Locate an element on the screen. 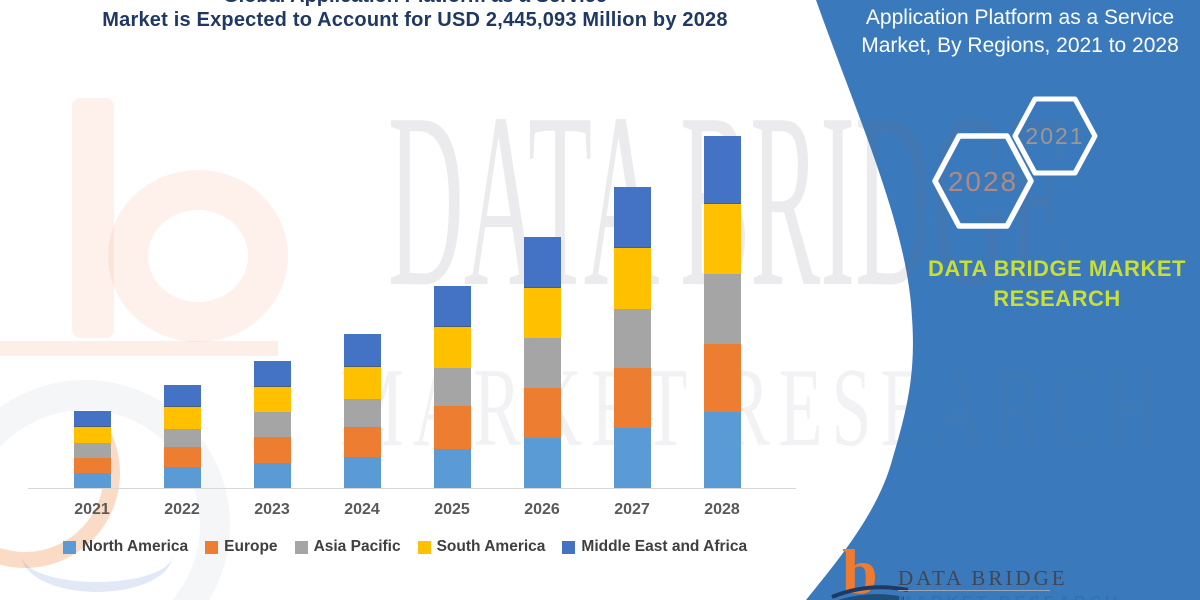  x-axis-label-2024: 2024 is located at coordinates (362, 509).